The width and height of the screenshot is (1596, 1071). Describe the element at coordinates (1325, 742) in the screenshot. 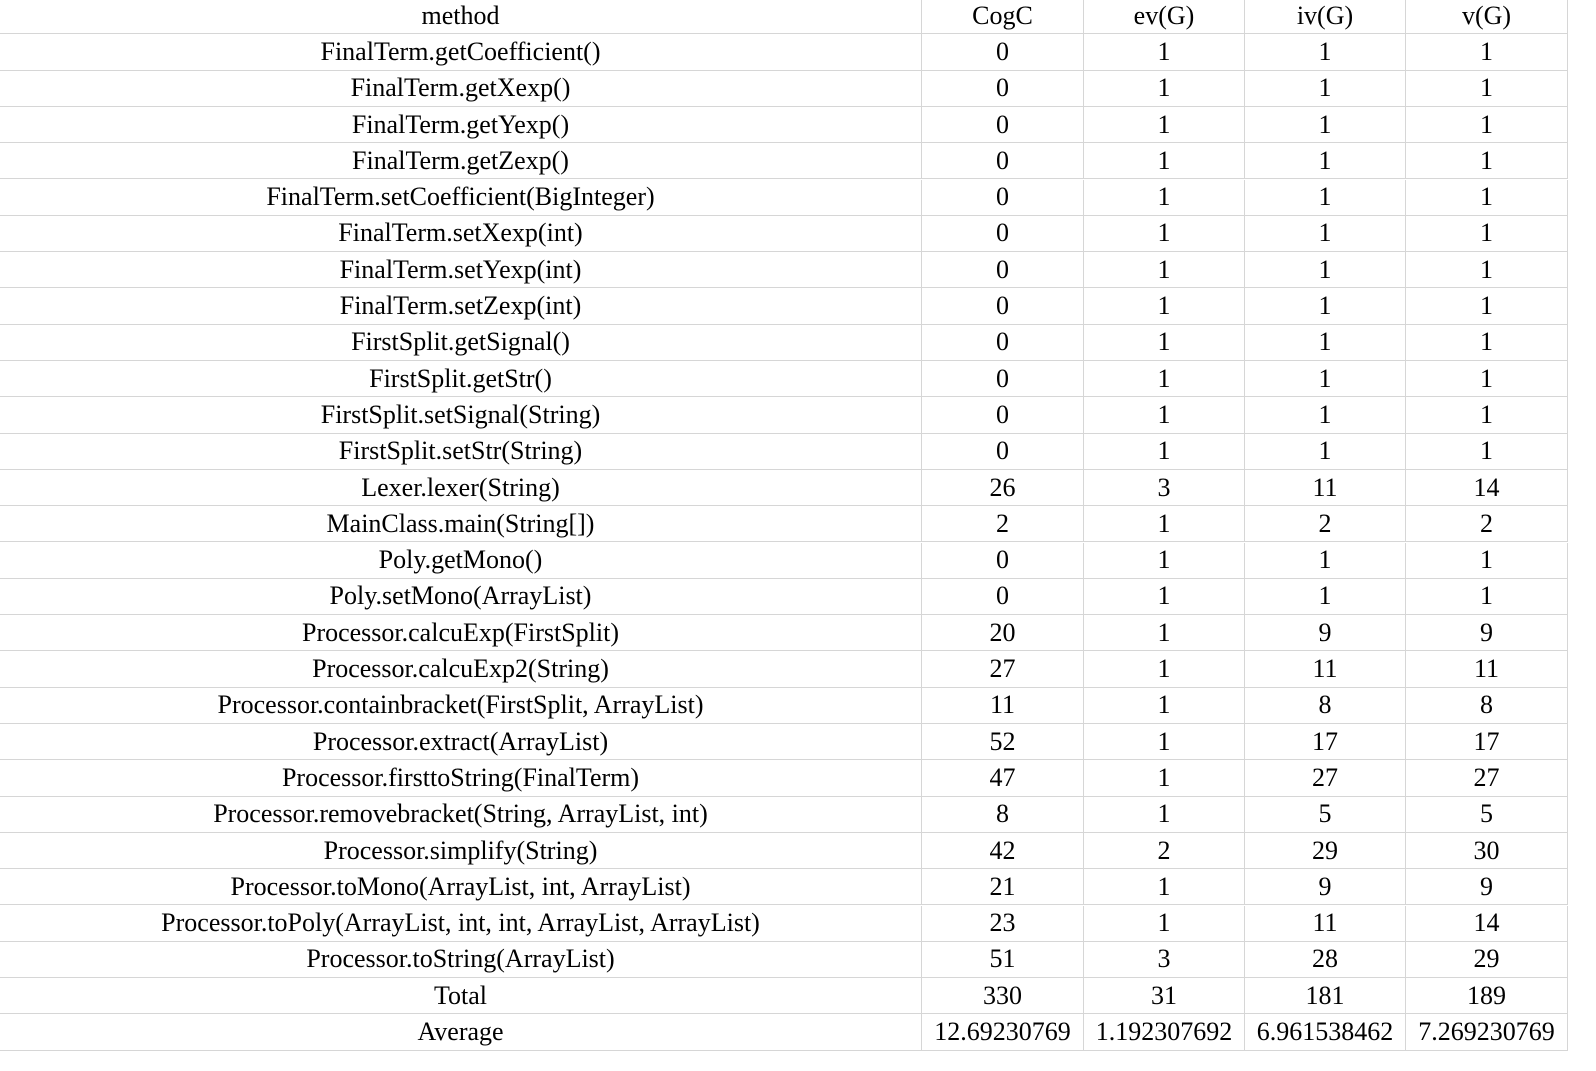

I see `metric-cell: 17` at that location.